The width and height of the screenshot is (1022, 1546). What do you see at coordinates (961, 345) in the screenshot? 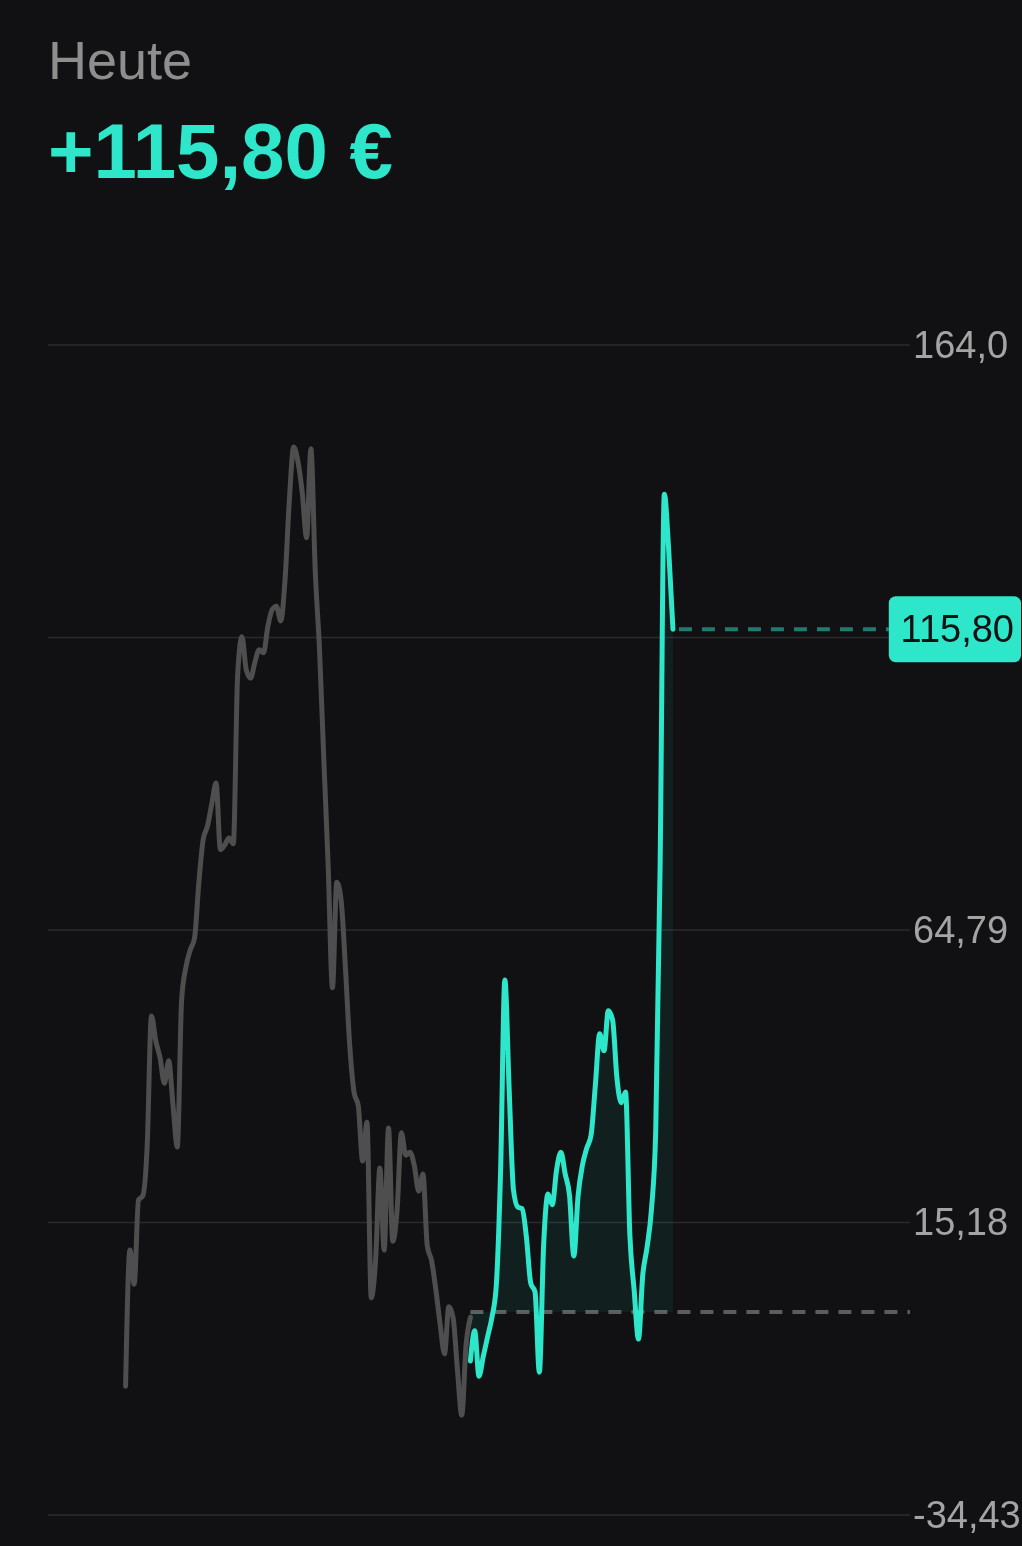
I see `y-tick-label: 164,0` at bounding box center [961, 345].